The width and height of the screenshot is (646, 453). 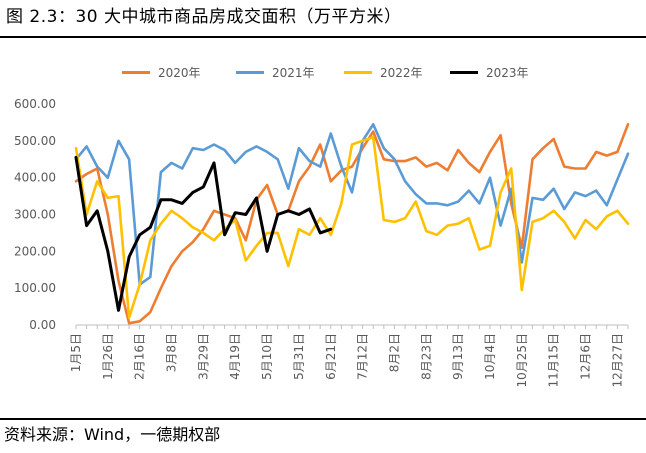 I want to click on y-tick-label: 400.00, so click(x=35, y=178).